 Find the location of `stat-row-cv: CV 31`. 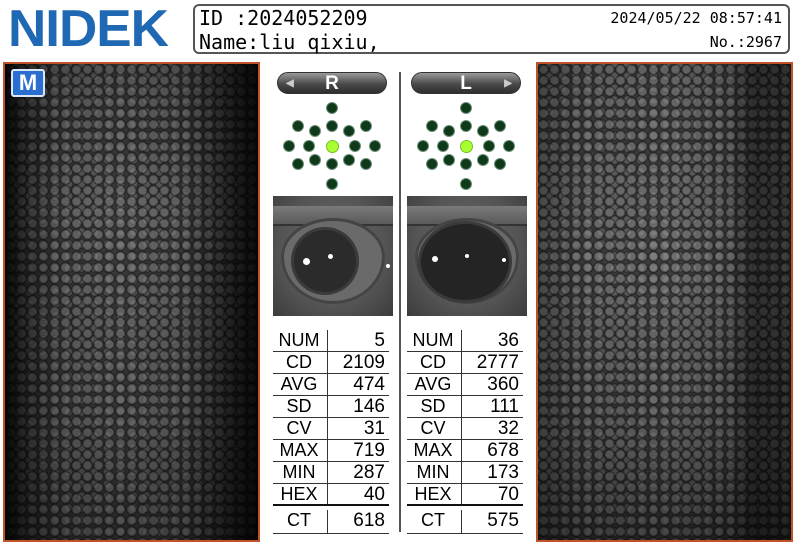

stat-row-cv: CV 31 is located at coordinates (331, 429).